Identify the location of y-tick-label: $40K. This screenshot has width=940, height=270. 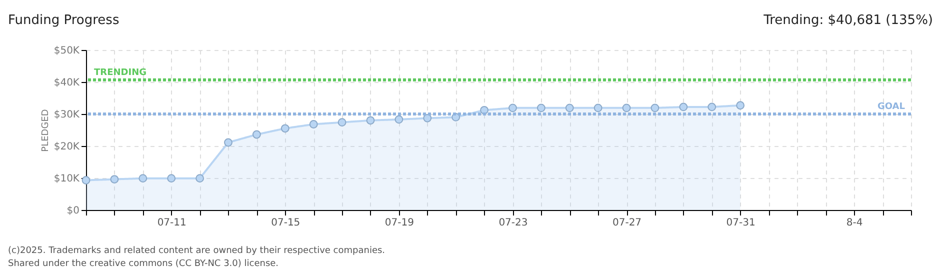
(67, 83).